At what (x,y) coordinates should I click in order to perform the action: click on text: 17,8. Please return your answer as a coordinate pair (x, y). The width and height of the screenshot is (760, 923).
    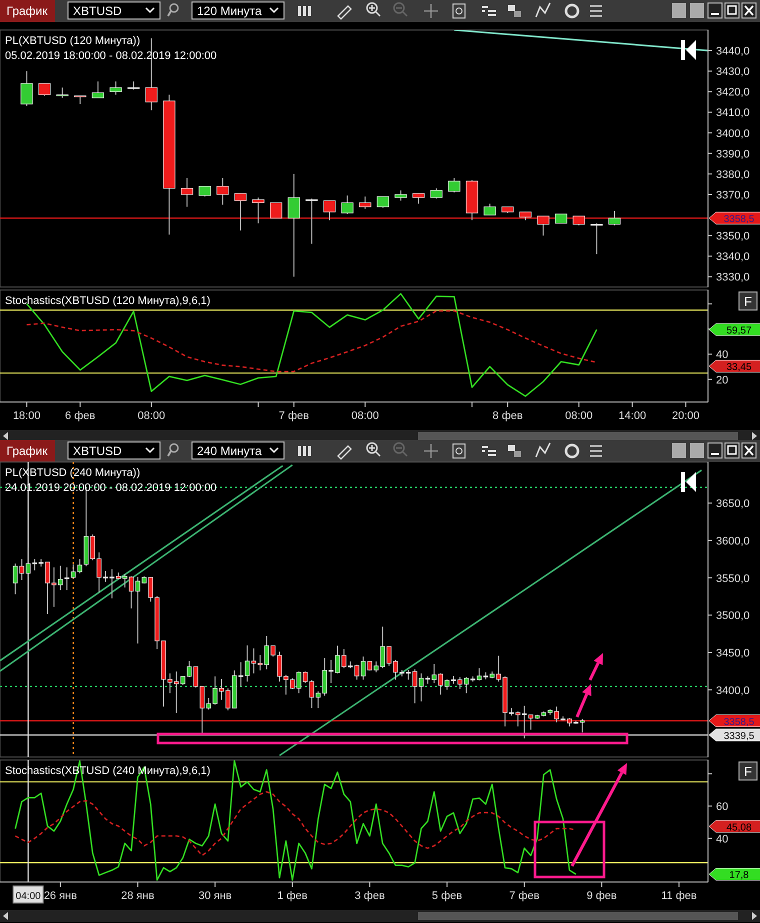
    Looking at the image, I should click on (739, 876).